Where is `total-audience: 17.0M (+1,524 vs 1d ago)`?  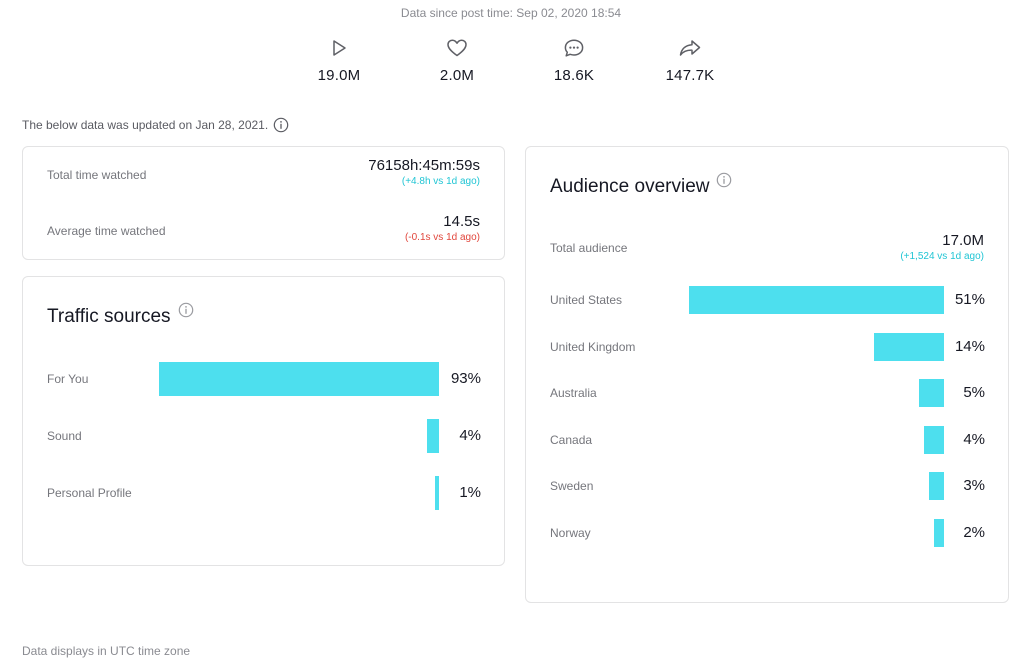 total-audience: 17.0M (+1,524 vs 1d ago) is located at coordinates (942, 247).